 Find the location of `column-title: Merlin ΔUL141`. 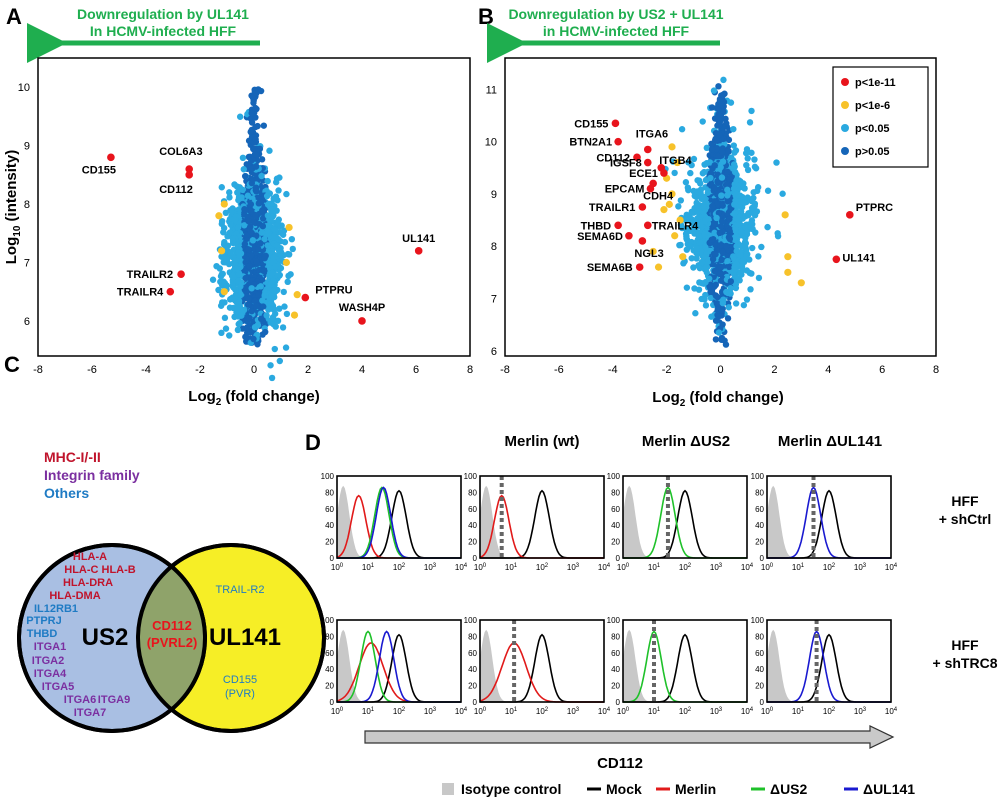

column-title: Merlin ΔUL141 is located at coordinates (830, 441).